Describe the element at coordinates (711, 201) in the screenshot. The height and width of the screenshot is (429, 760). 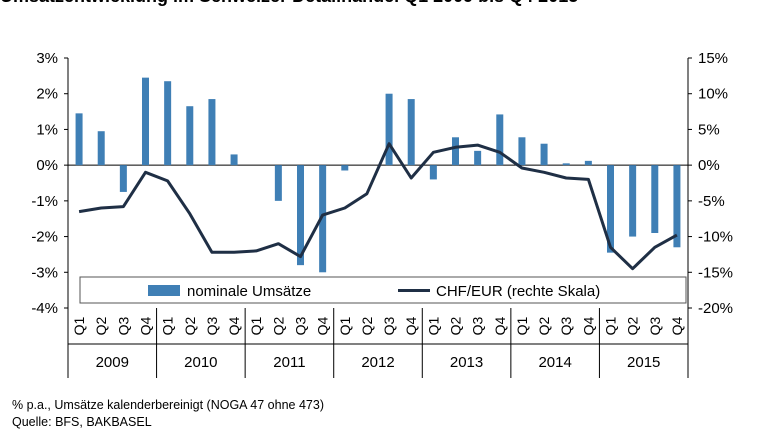
I see `right-tick-label: -5%` at that location.